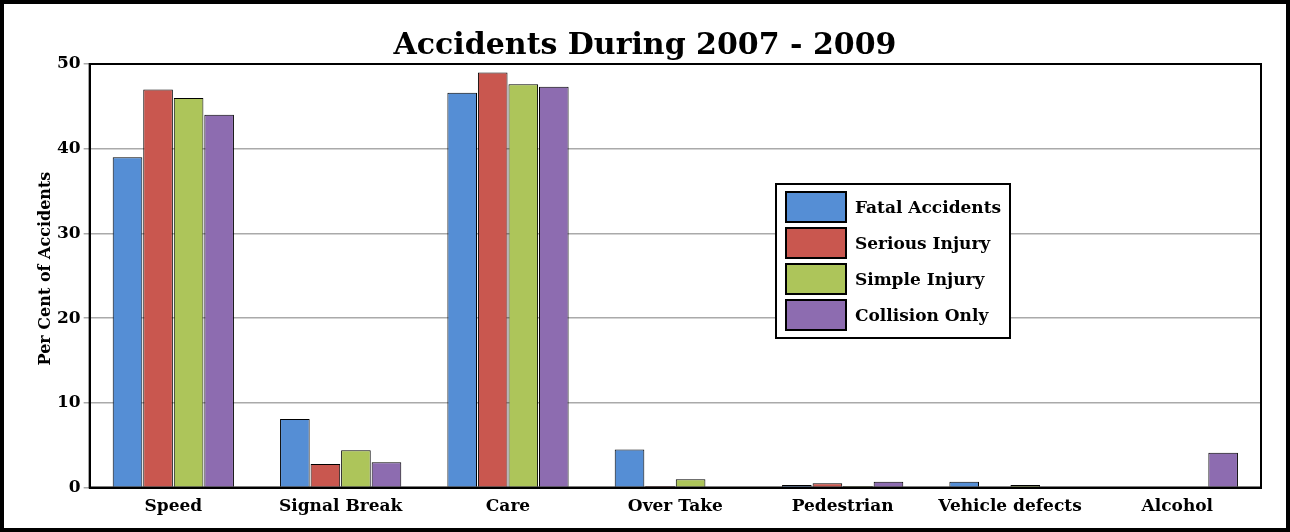 Image resolution: width=1290 pixels, height=532 pixels. Describe the element at coordinates (508, 505) in the screenshot. I see `x-tick-label: Care` at that location.